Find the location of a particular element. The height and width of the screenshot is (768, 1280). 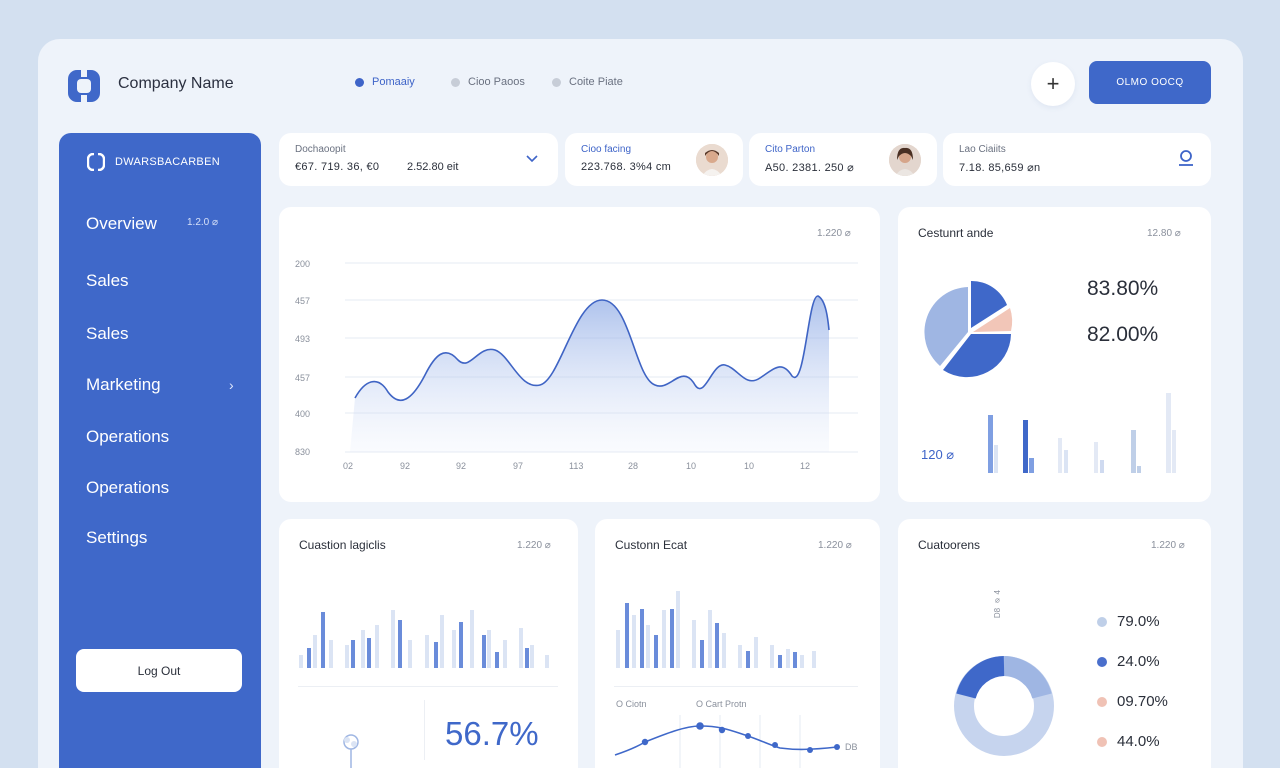

card-meta: 12.80 ⌀ is located at coordinates (1164, 233).